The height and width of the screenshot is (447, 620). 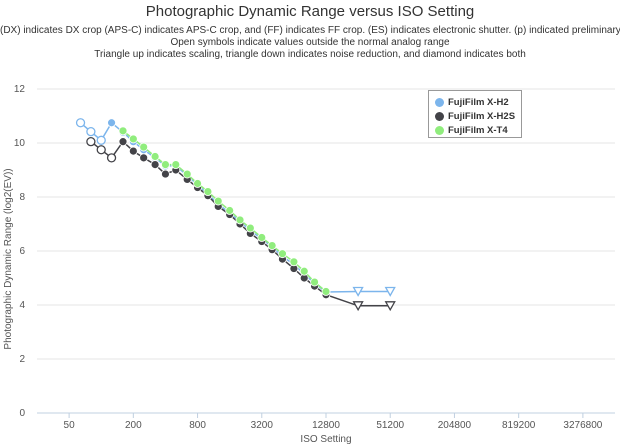 What do you see at coordinates (478, 102) in the screenshot?
I see `legend-label: FujiFilm X-H2` at bounding box center [478, 102].